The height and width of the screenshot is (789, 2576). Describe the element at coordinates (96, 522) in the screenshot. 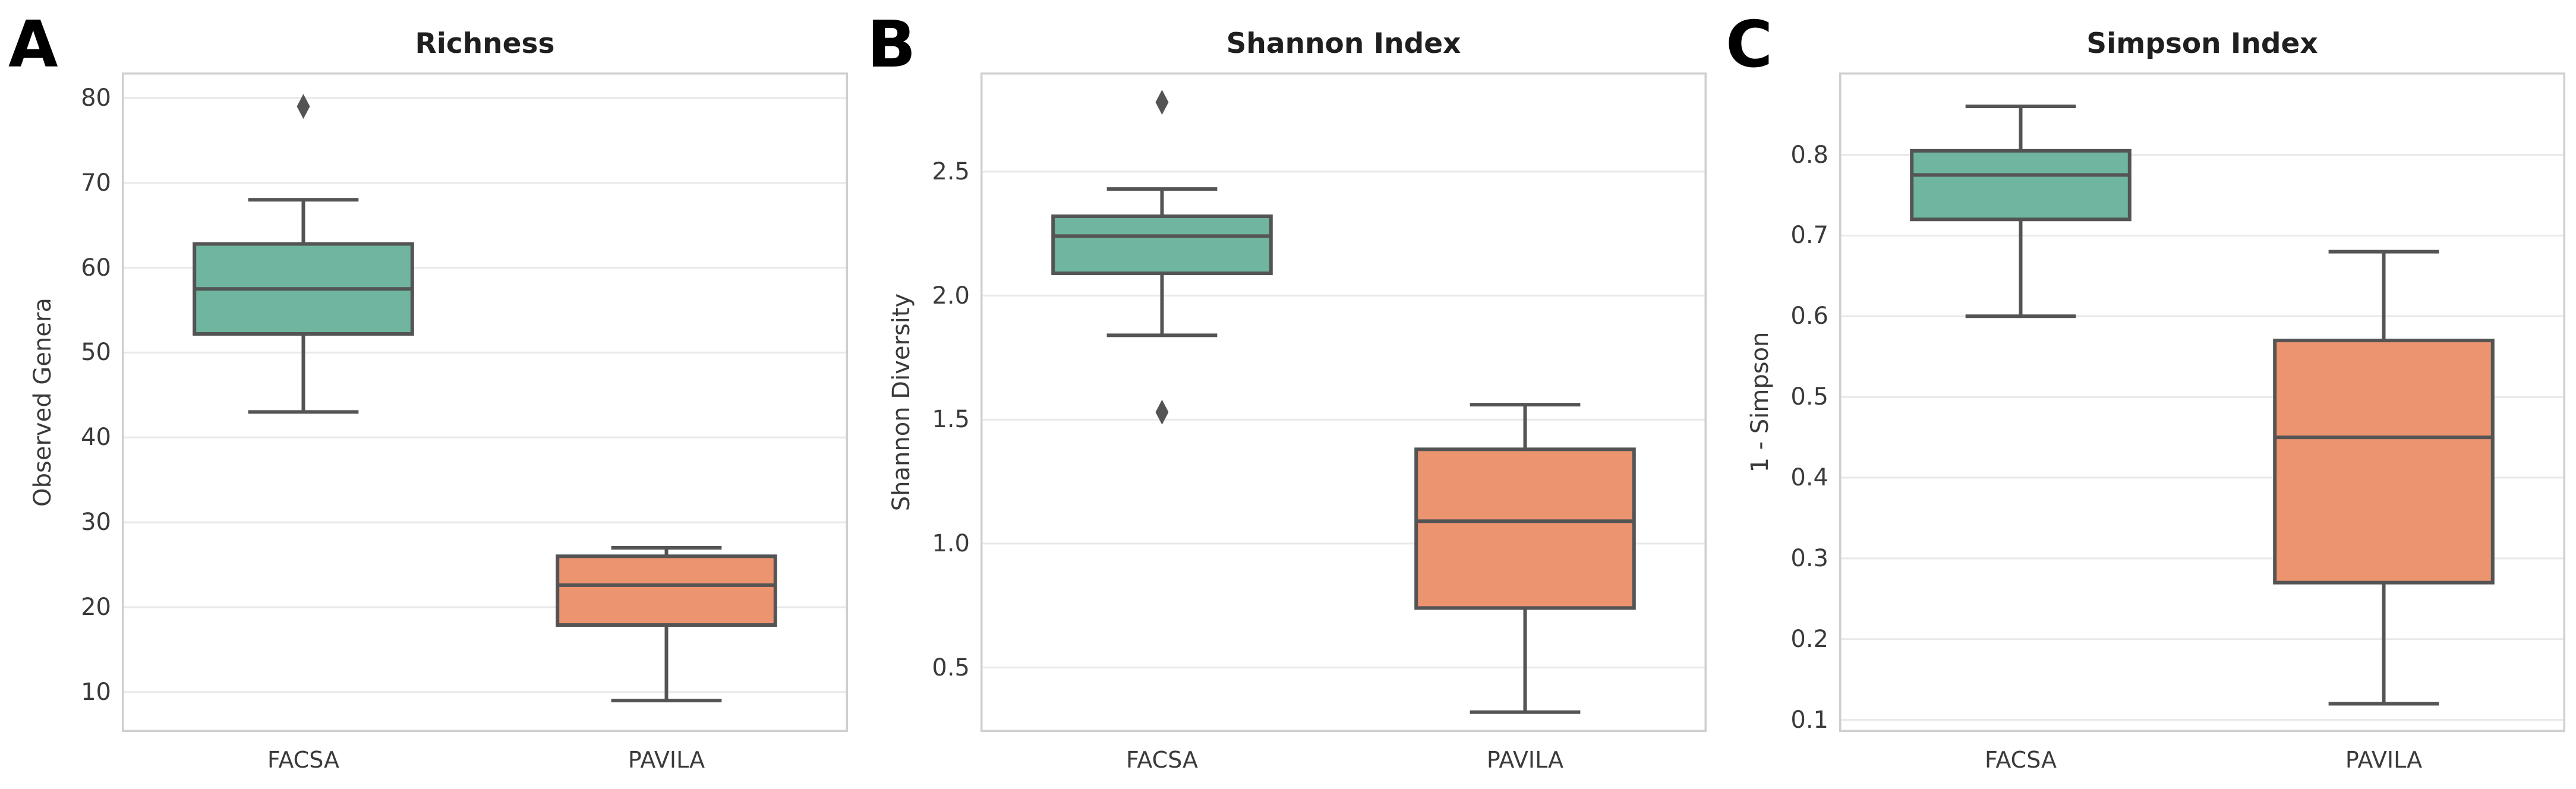

I see `y-tick-label: 30` at that location.